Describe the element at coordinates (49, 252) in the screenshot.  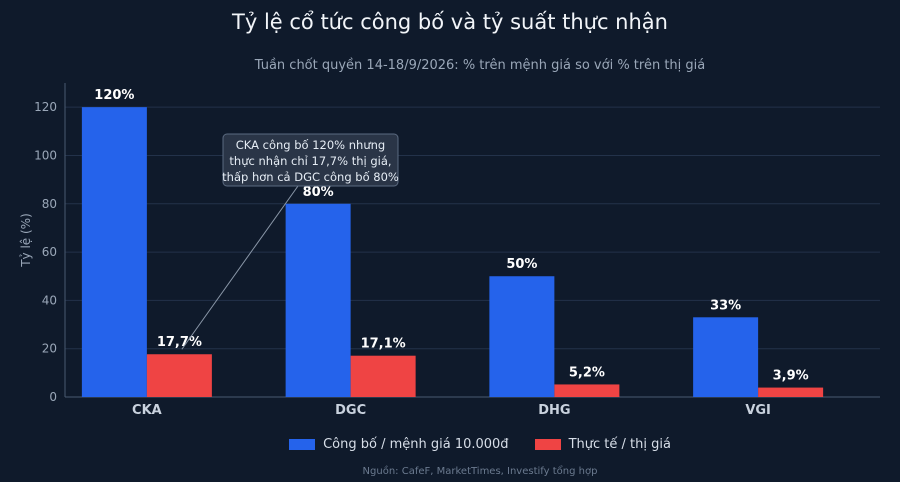
I see `y-tick-label: 60` at that location.